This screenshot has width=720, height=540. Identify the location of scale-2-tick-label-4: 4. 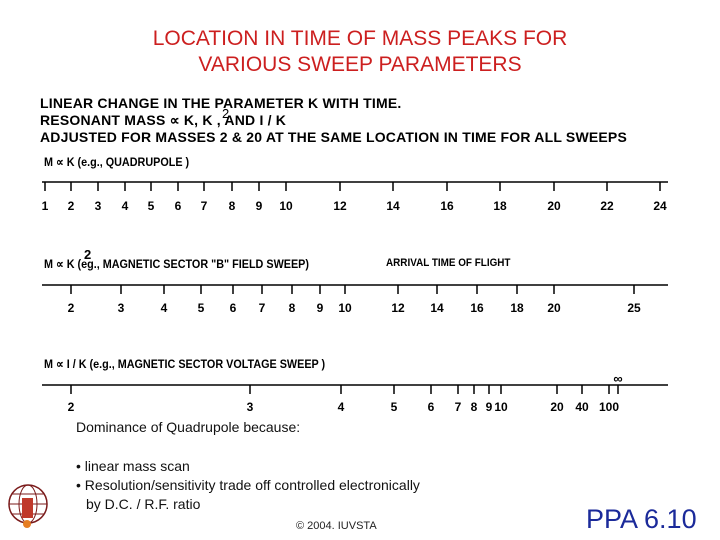
(164, 308).